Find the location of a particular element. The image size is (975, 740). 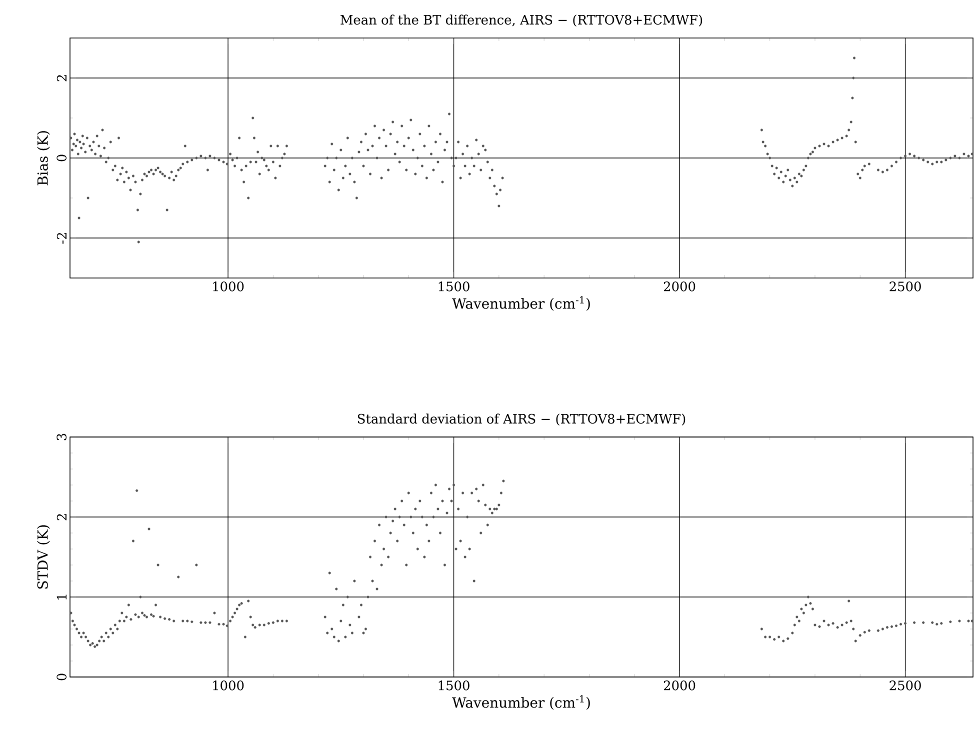

chart-title: Mean of the BT difference, AIRS − (RTTOV8+ECMWF) is located at coordinates (521, 20).